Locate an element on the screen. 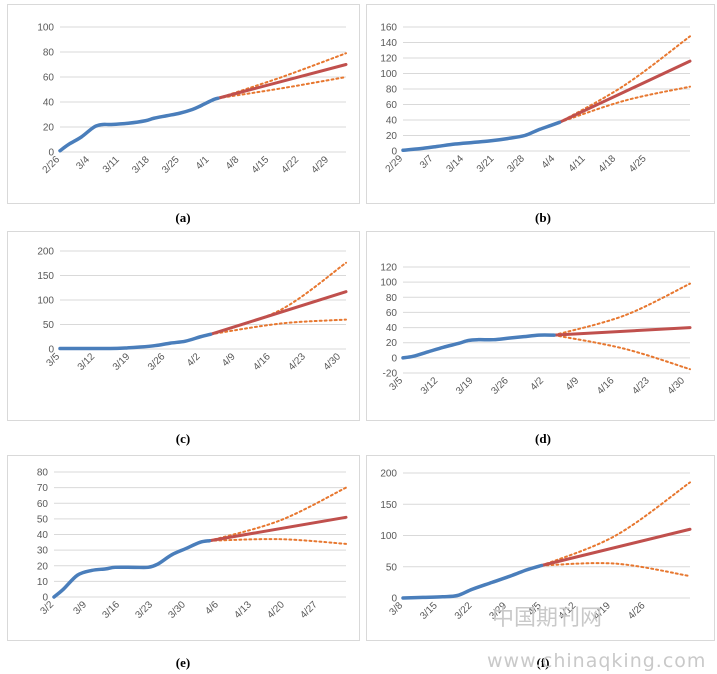 The width and height of the screenshot is (717, 674). x-tick-label: 4/4 is located at coordinates (549, 162).